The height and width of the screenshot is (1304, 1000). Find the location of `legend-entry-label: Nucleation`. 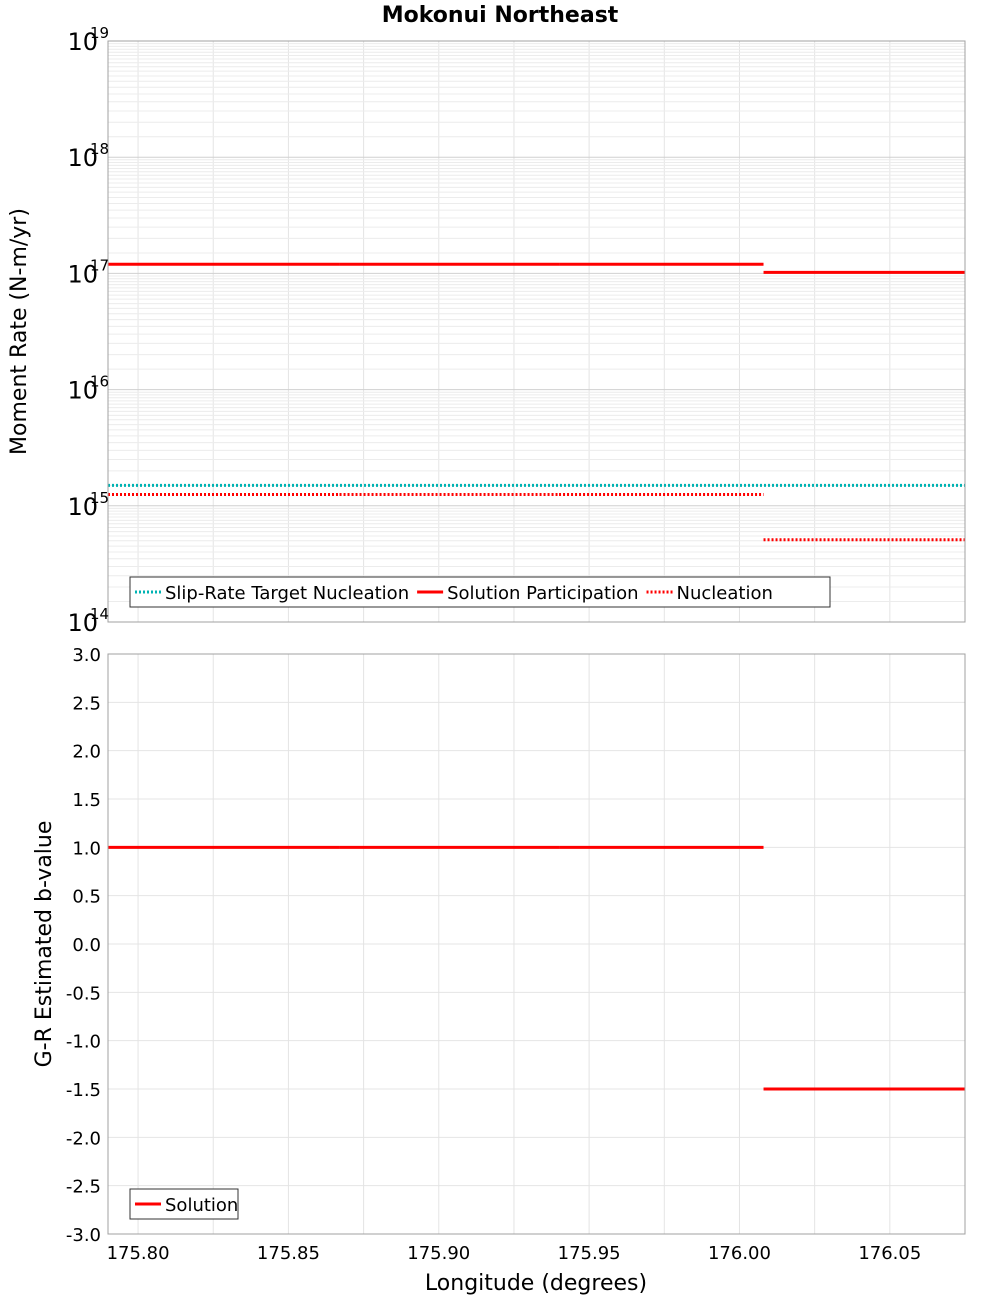

legend-entry-label: Nucleation is located at coordinates (725, 593).